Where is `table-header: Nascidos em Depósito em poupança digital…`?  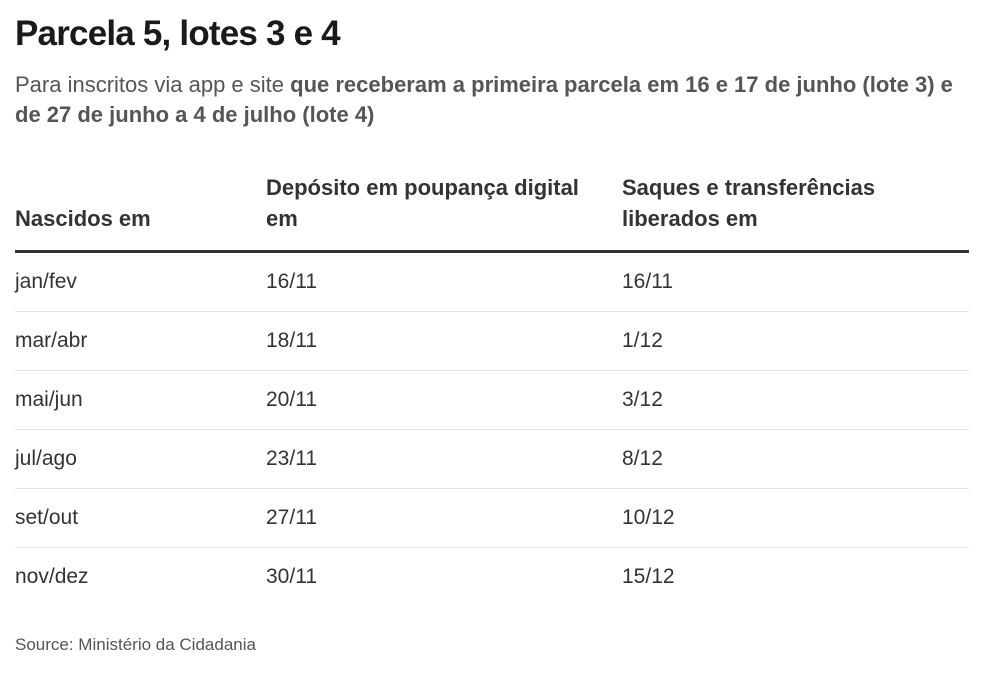 table-header: Nascidos em Depósito em poupança digital… is located at coordinates (492, 211).